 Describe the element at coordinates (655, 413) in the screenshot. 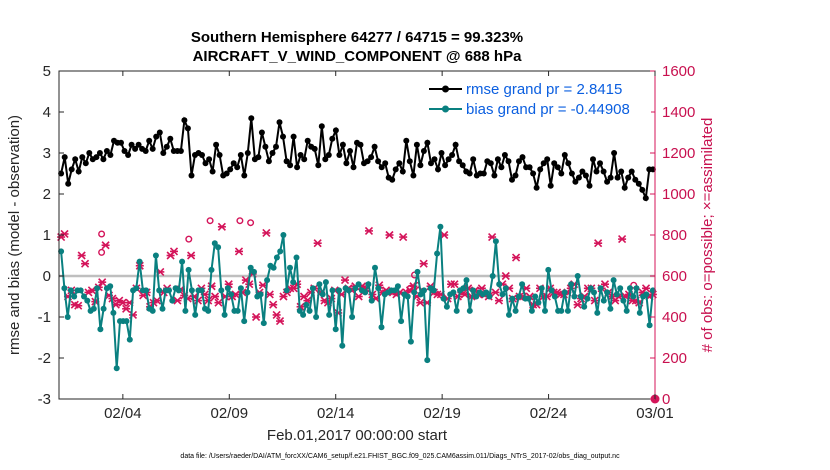

I see `x-tick-label: 03/01` at that location.